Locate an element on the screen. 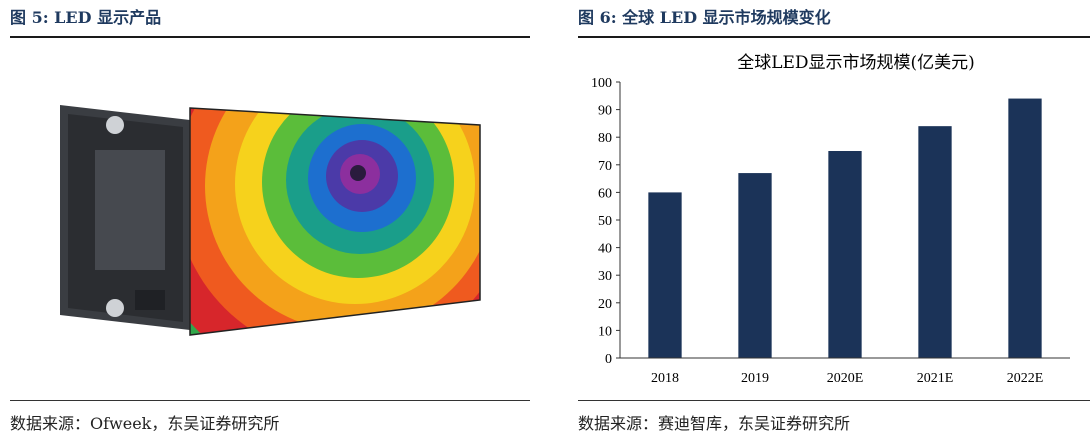  y-axis: 0 10 20 30 40 50 60 70 80 90 100 is located at coordinates (606, 221).